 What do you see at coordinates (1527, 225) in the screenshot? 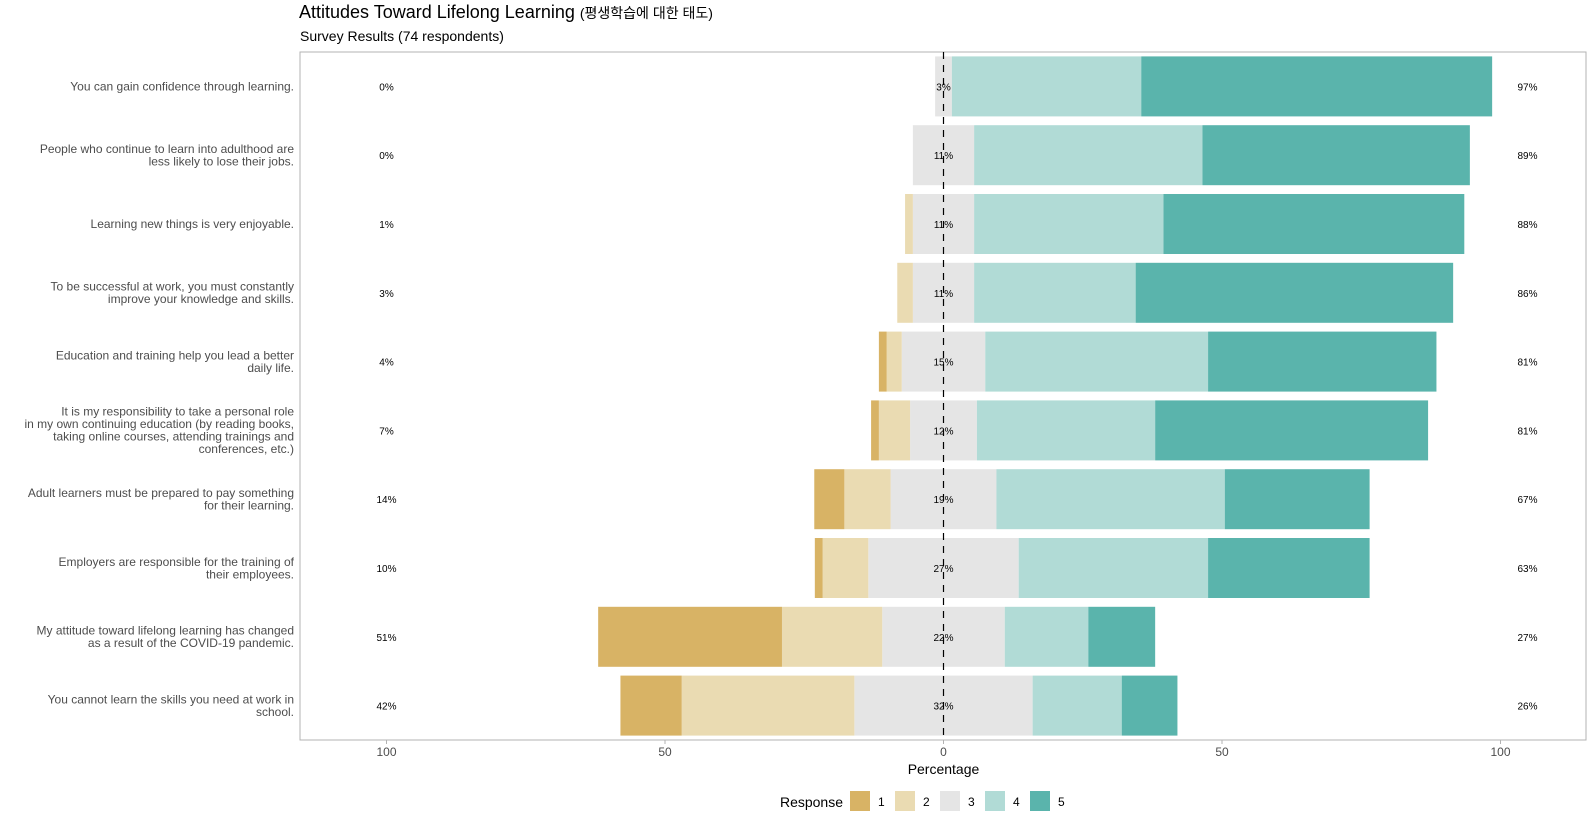
I see `right-percent-label: 88%` at bounding box center [1527, 225].